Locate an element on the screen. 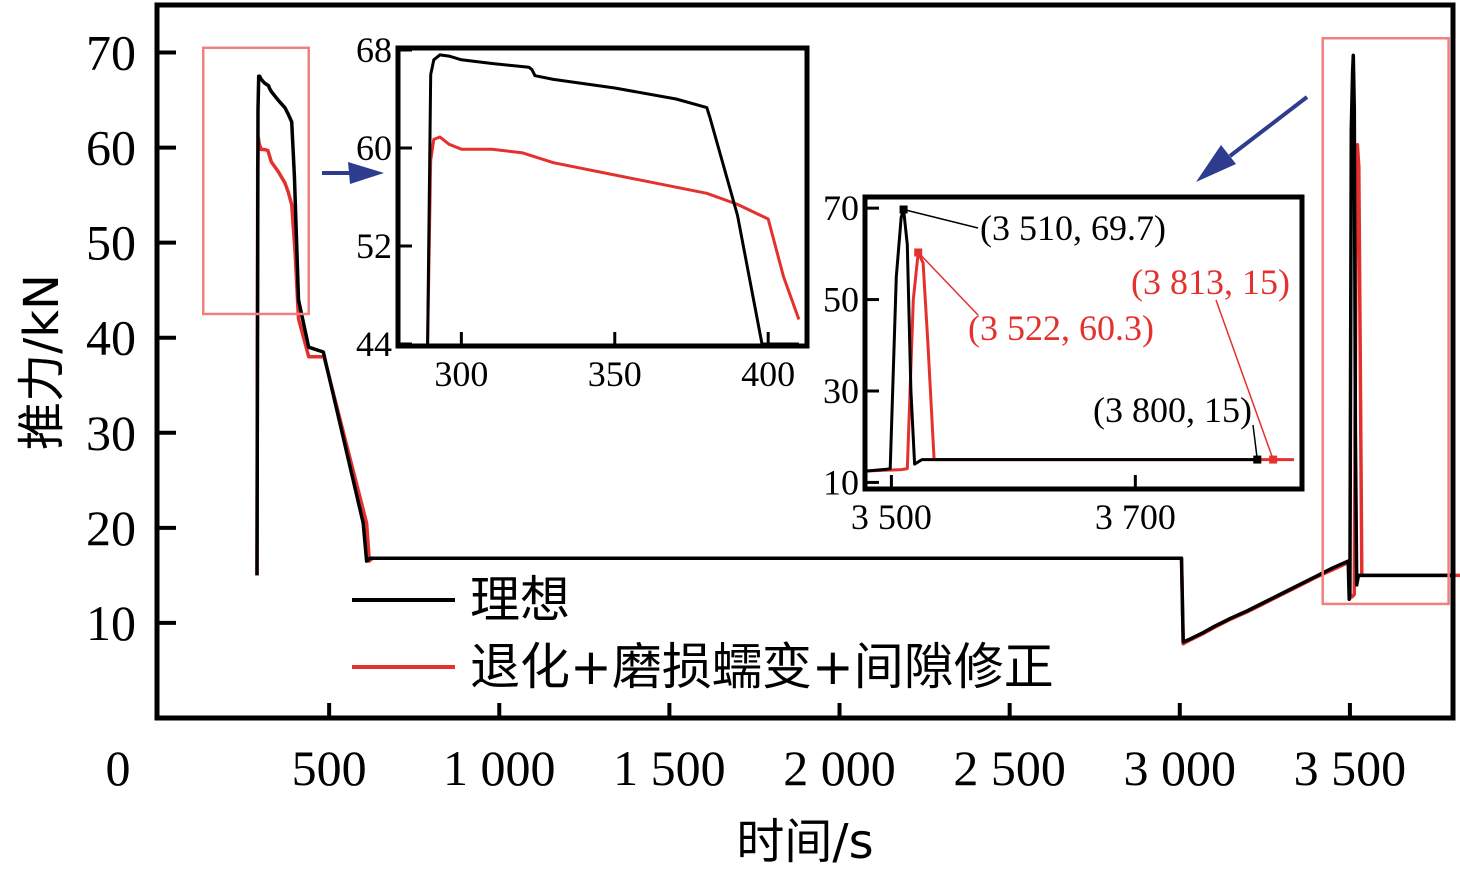 Image resolution: width=1460 pixels, height=869 pixels. inset-1-ticks: 300 350 400 44 52 60 68 is located at coordinates (575, 212).